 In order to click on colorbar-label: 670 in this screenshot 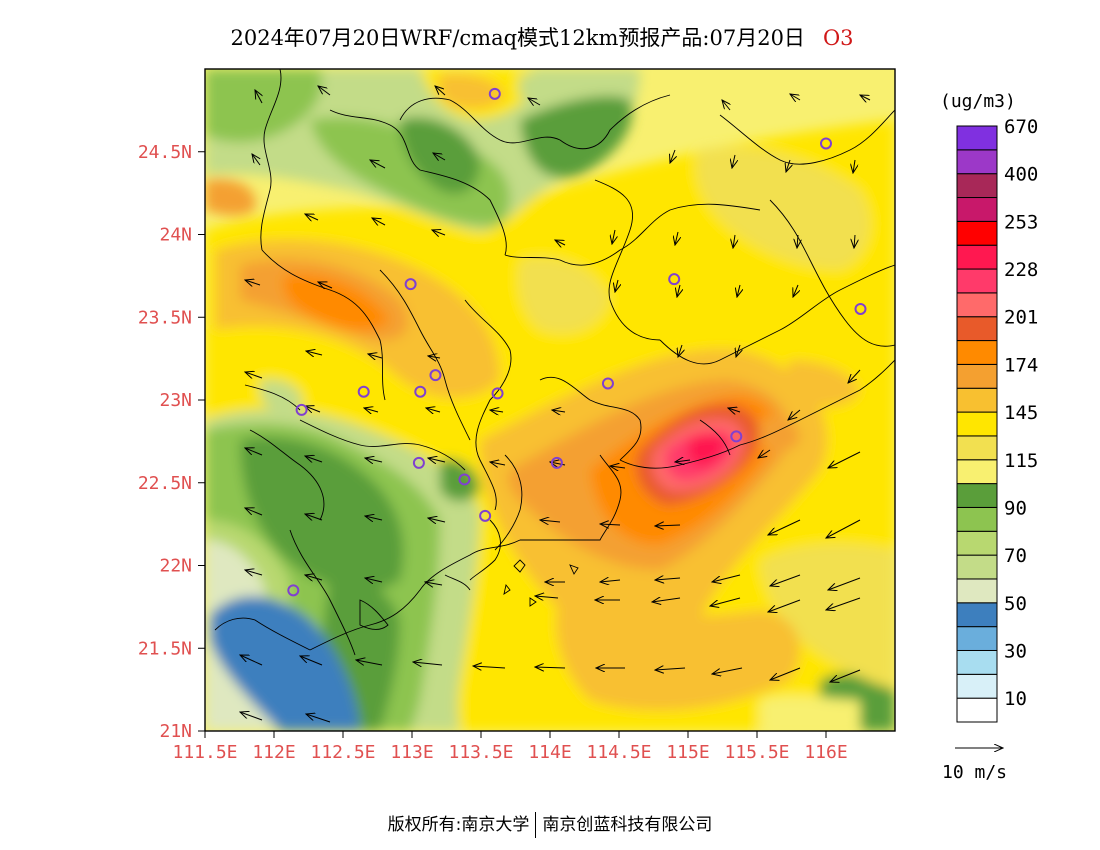, I will do `click(1021, 127)`.